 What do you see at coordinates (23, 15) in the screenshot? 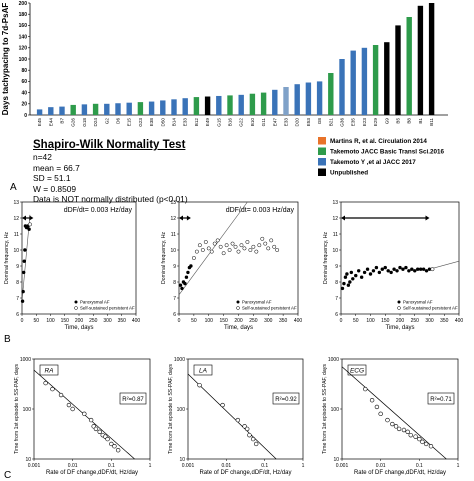
I see `y-tick-label: 180` at bounding box center [23, 15].